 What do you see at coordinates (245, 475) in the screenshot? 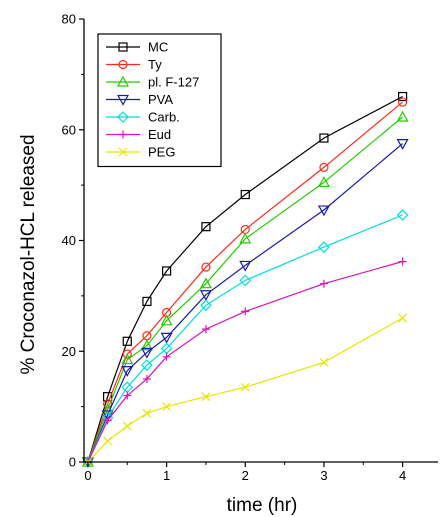
I see `x-tick-label: 2` at bounding box center [245, 475].